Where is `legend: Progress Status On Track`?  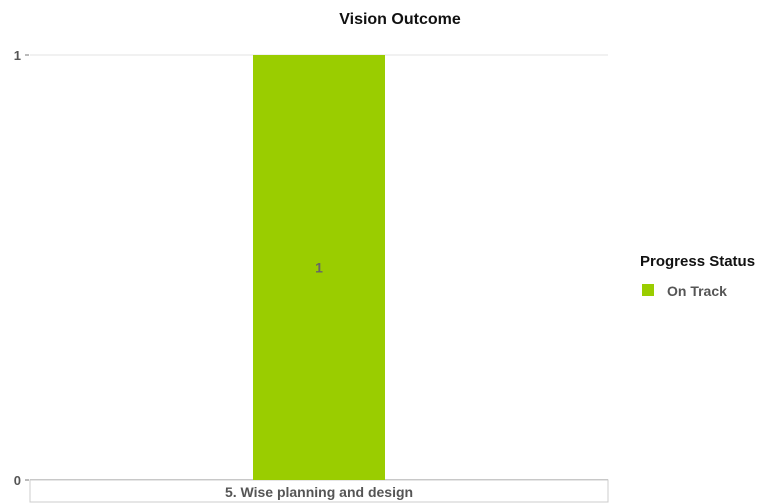 legend: Progress Status On Track is located at coordinates (697, 276).